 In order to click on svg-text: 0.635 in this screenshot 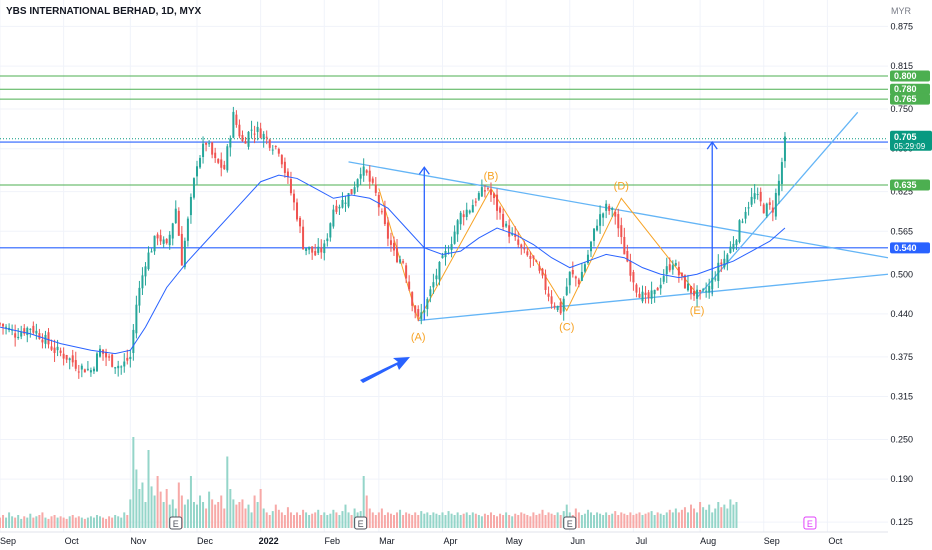, I will do `click(905, 185)`.